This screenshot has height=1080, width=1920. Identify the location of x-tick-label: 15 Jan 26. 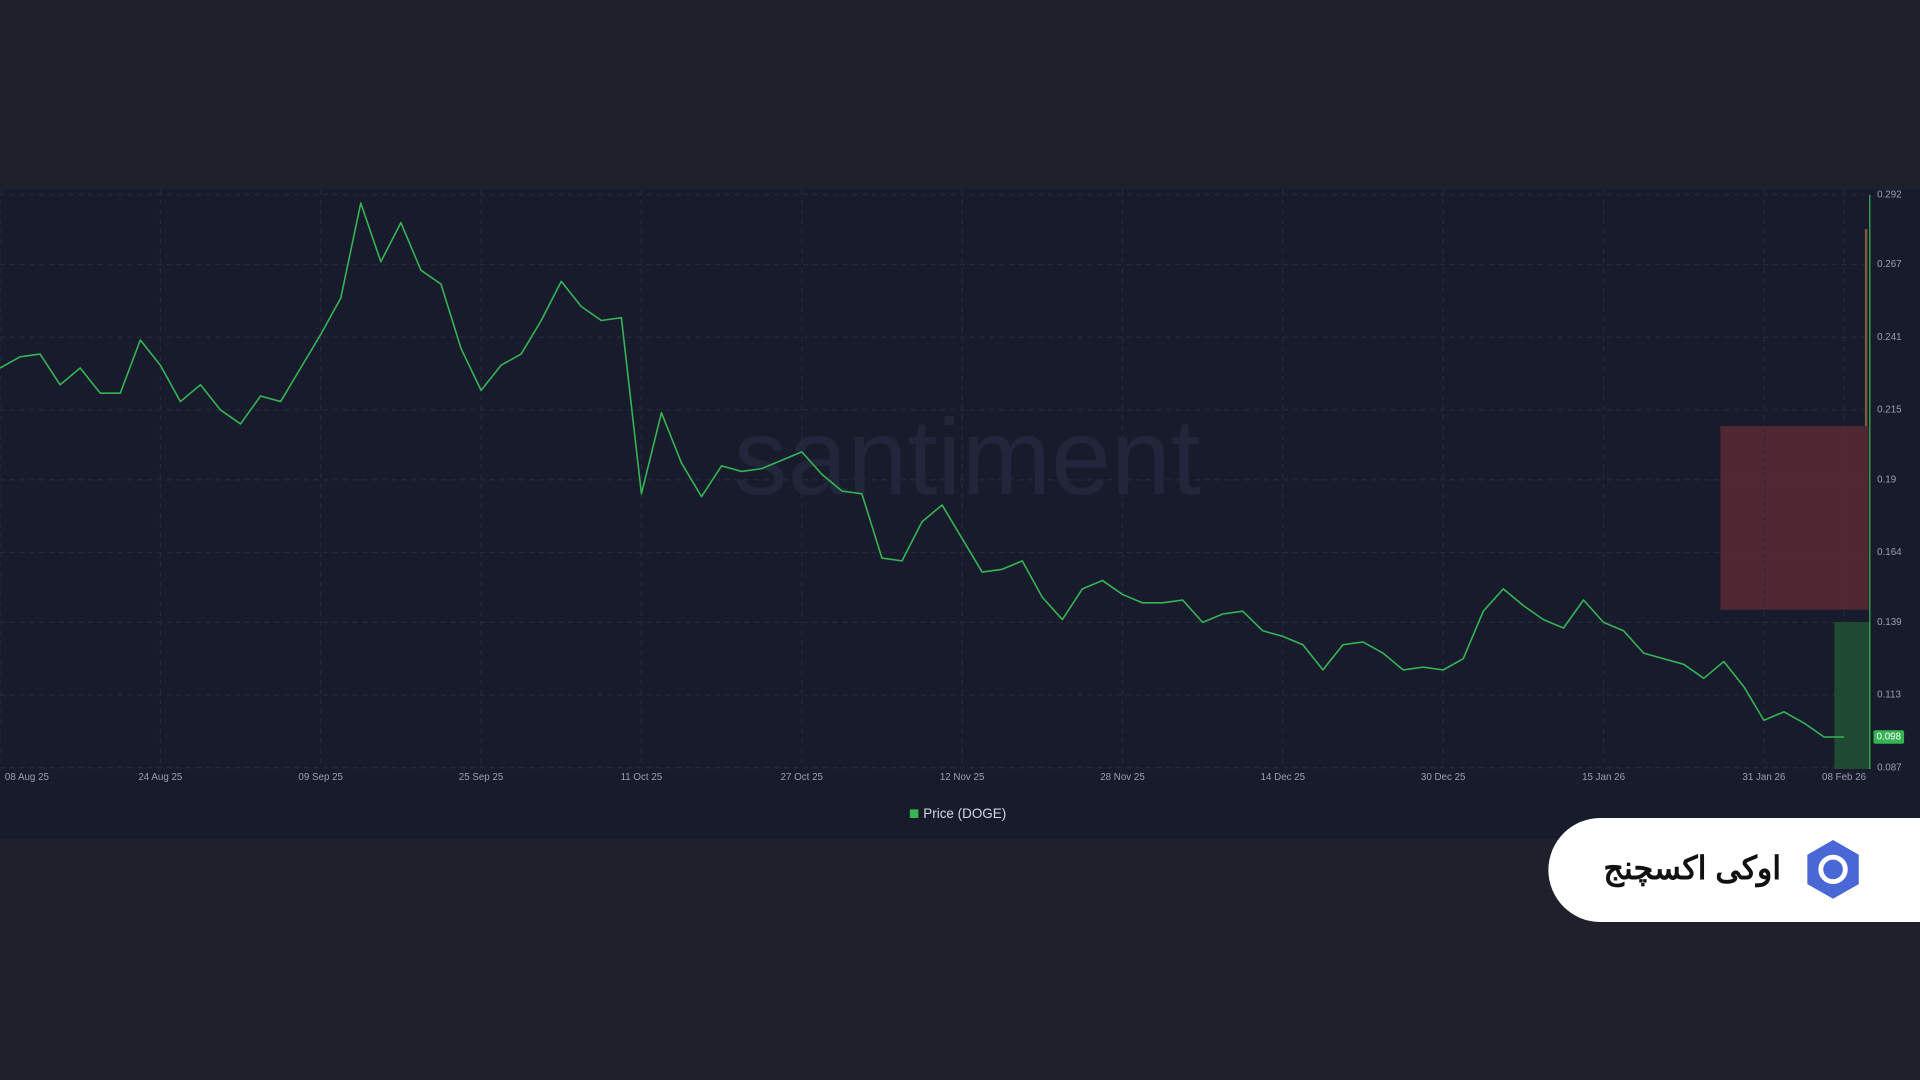
(1604, 777).